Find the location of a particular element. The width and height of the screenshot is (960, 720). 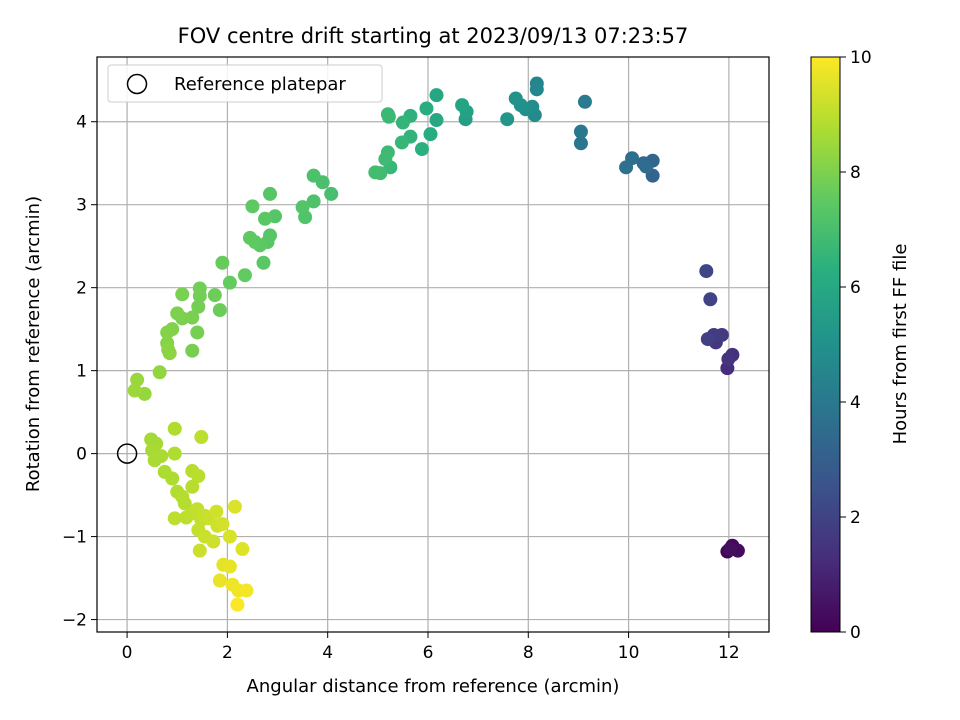

colorbar-ticks: 0 2 4 6 8 10 is located at coordinates (856, 345).